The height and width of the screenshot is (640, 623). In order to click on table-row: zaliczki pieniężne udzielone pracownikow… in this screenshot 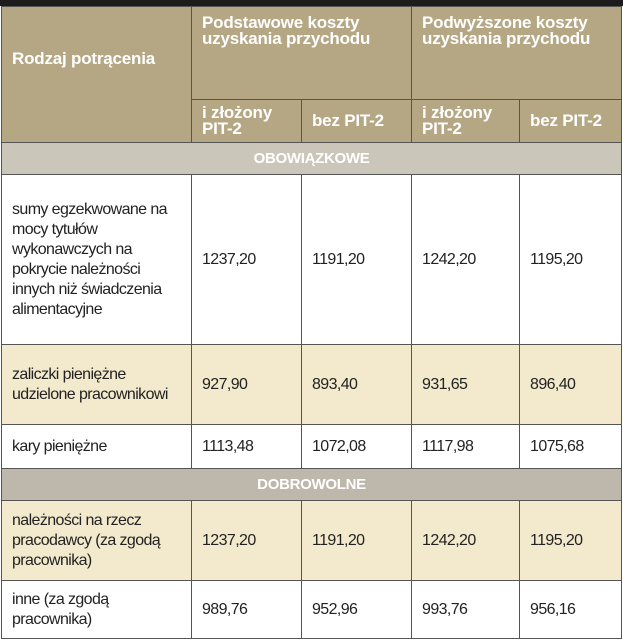, I will do `click(312, 384)`.